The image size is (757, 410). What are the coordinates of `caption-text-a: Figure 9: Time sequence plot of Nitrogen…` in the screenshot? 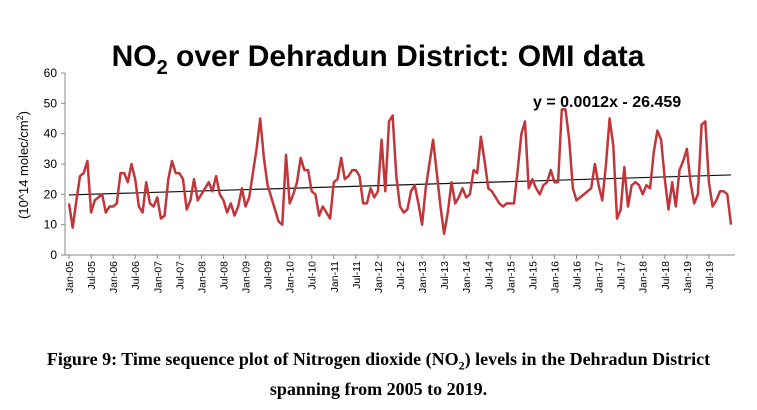 It's located at (252, 359).